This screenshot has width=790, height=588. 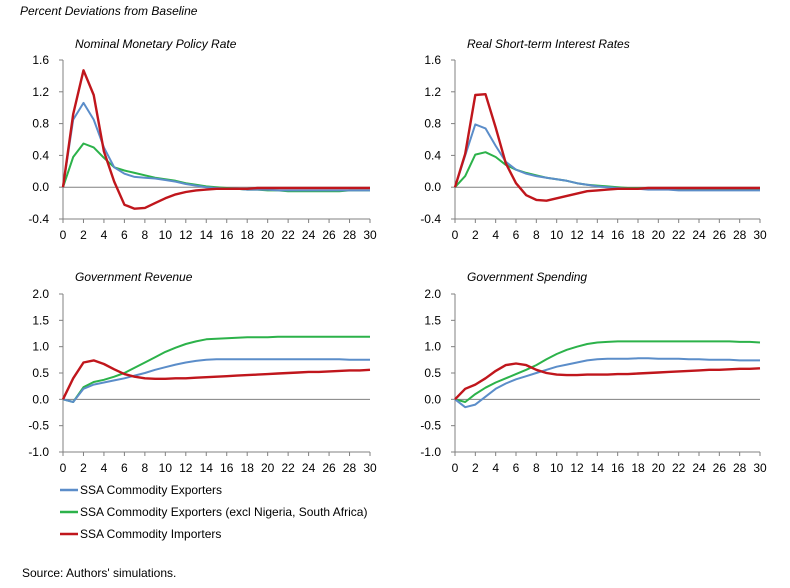 I want to click on legend-label-exporters: SSA Commodity Exporters, so click(x=151, y=490).